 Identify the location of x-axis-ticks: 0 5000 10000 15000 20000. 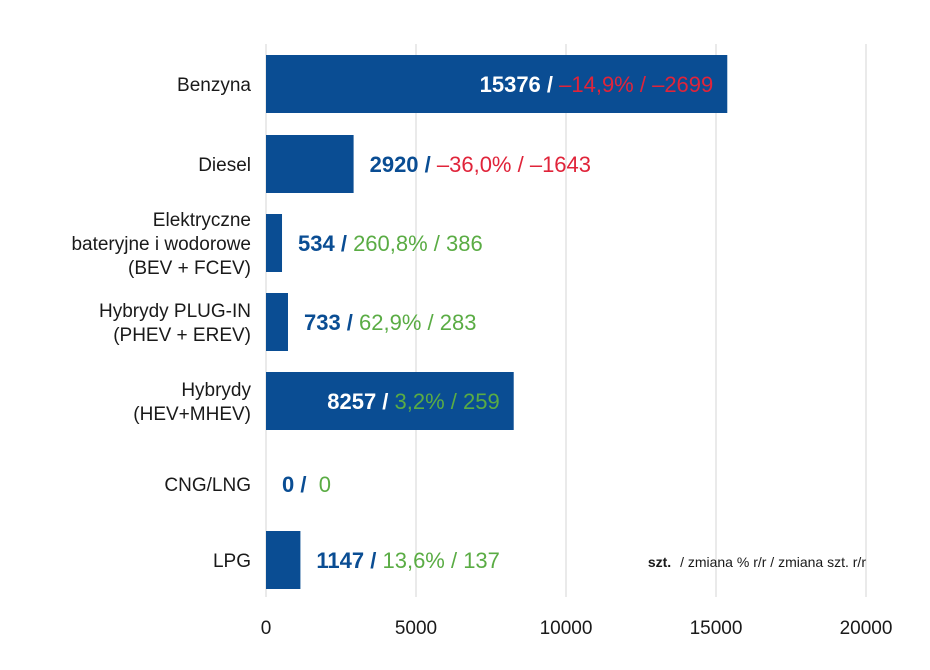
(577, 628).